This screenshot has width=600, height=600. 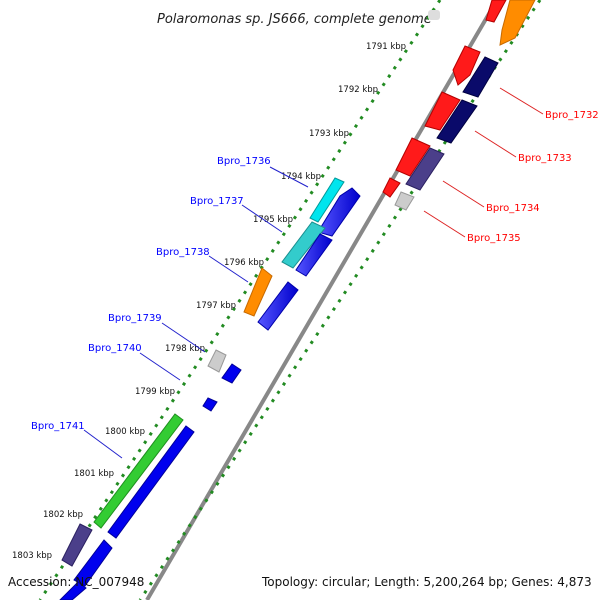 What do you see at coordinates (434, 15) in the screenshot?
I see `scroll-cap` at bounding box center [434, 15].